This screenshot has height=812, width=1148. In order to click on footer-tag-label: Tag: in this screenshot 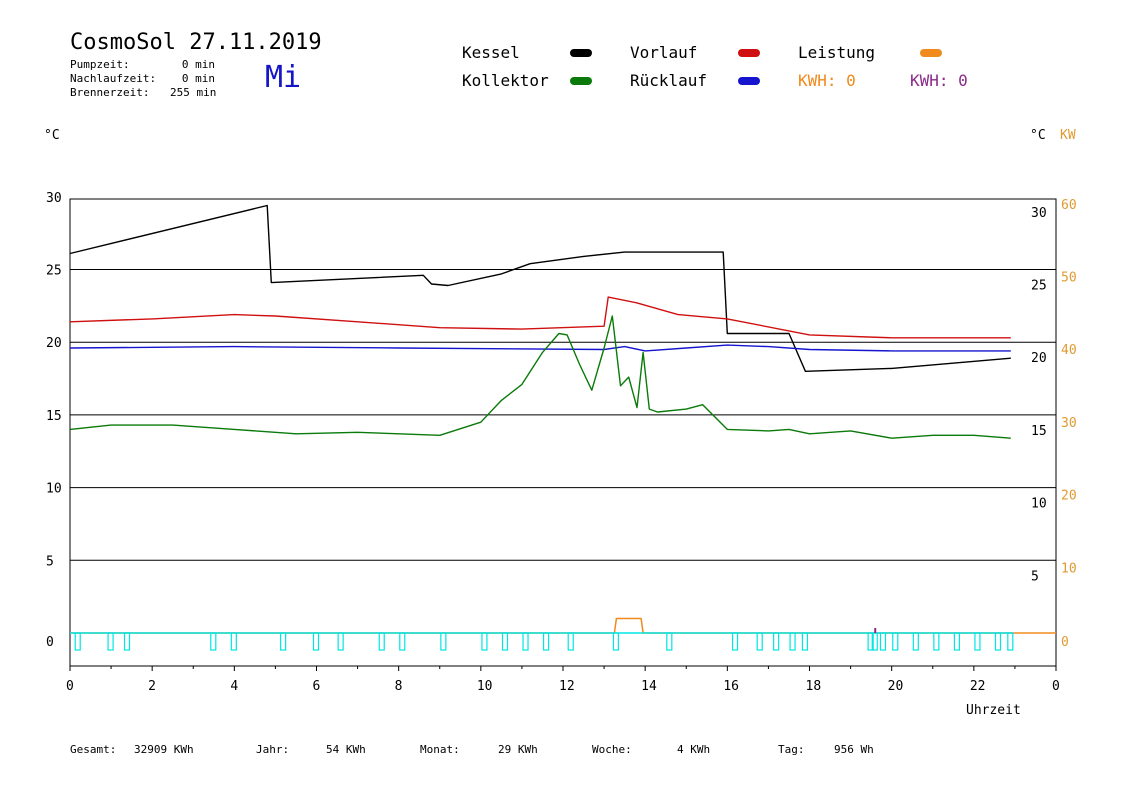, I will do `click(791, 749)`.